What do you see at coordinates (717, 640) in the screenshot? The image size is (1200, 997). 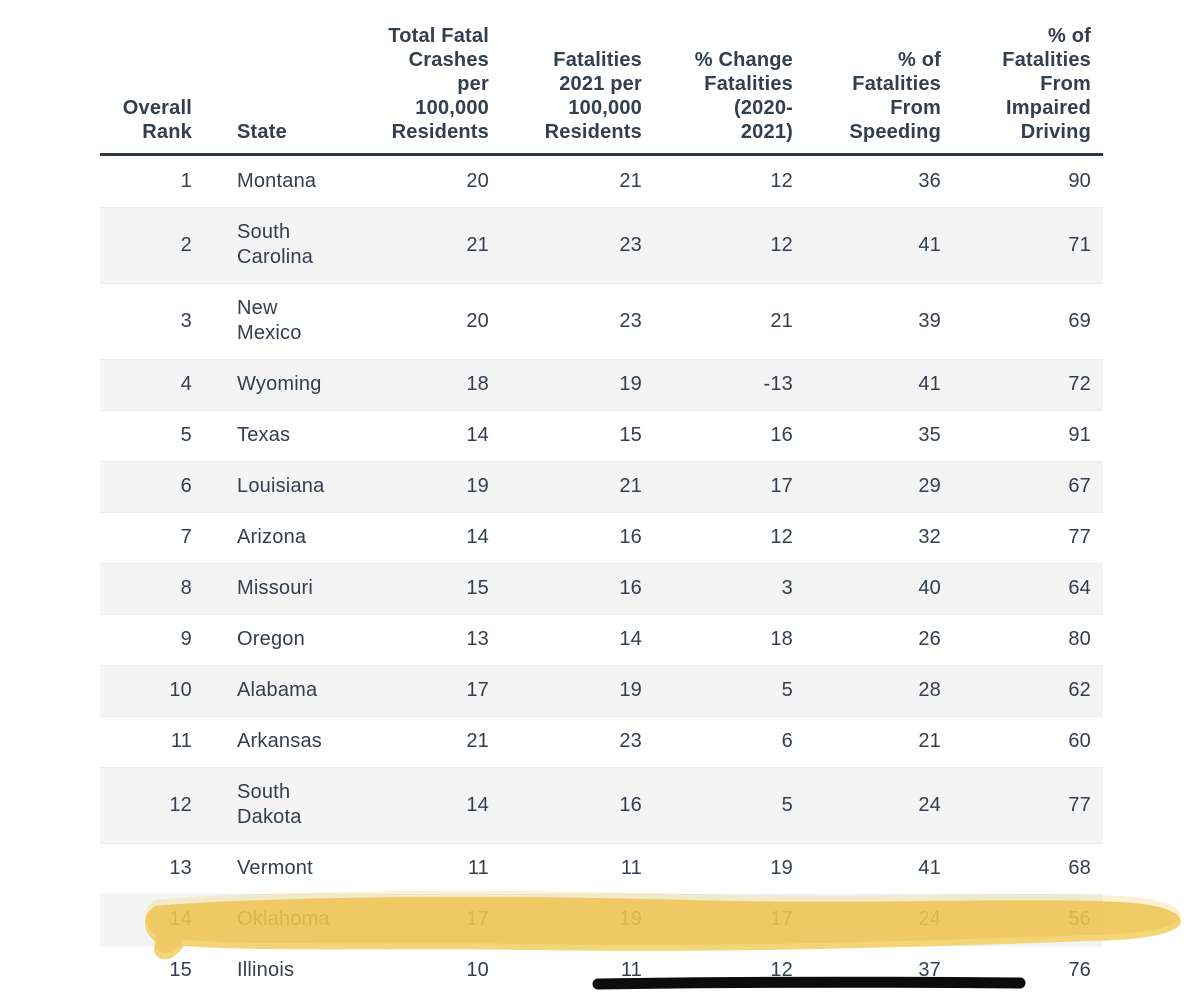 I see `cell-change: 18` at bounding box center [717, 640].